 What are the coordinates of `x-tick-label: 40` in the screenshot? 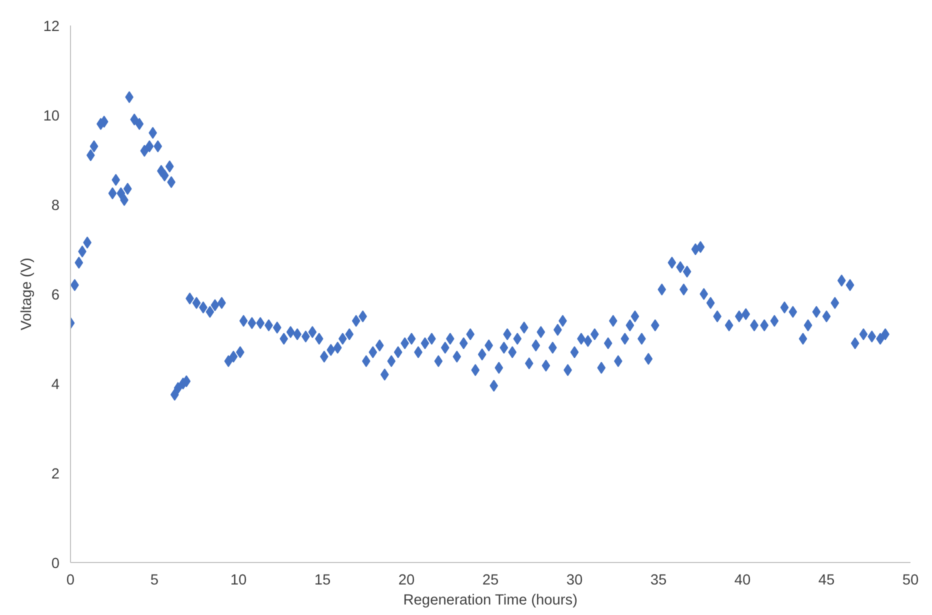 It's located at (742, 580).